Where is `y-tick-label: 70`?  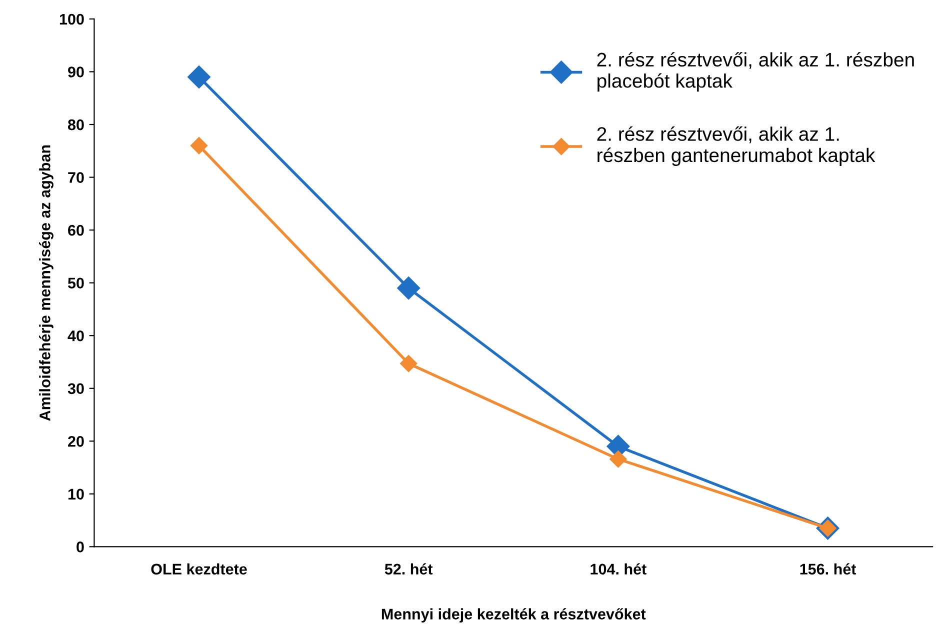
y-tick-label: 70 is located at coordinates (76, 177).